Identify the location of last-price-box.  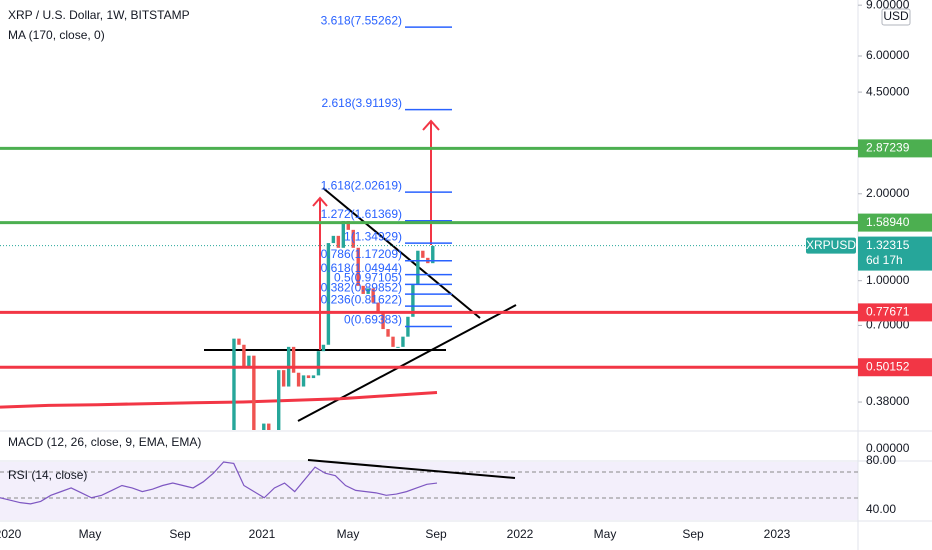
(895, 253).